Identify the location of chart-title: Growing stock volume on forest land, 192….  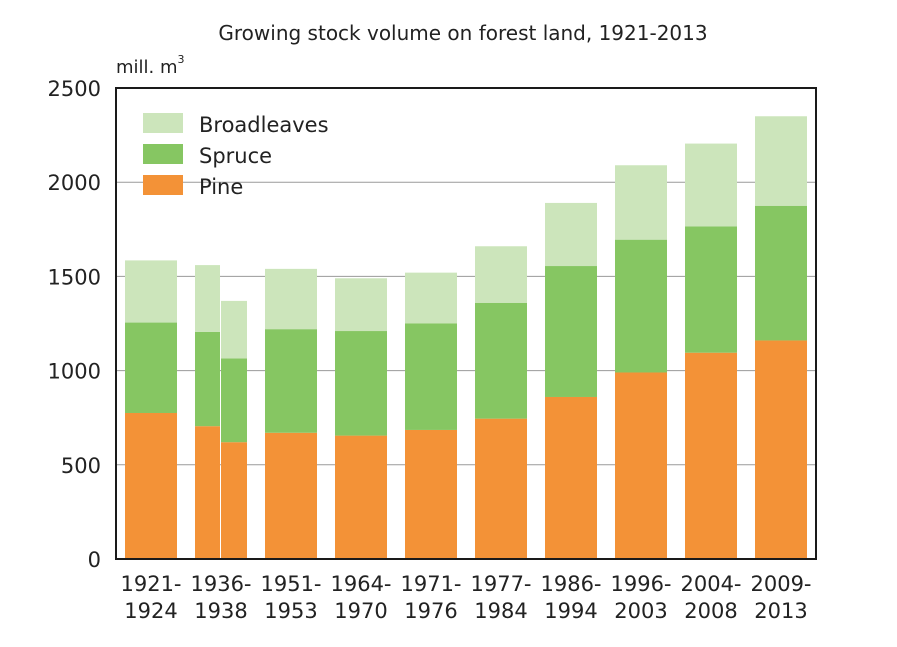
(462, 33).